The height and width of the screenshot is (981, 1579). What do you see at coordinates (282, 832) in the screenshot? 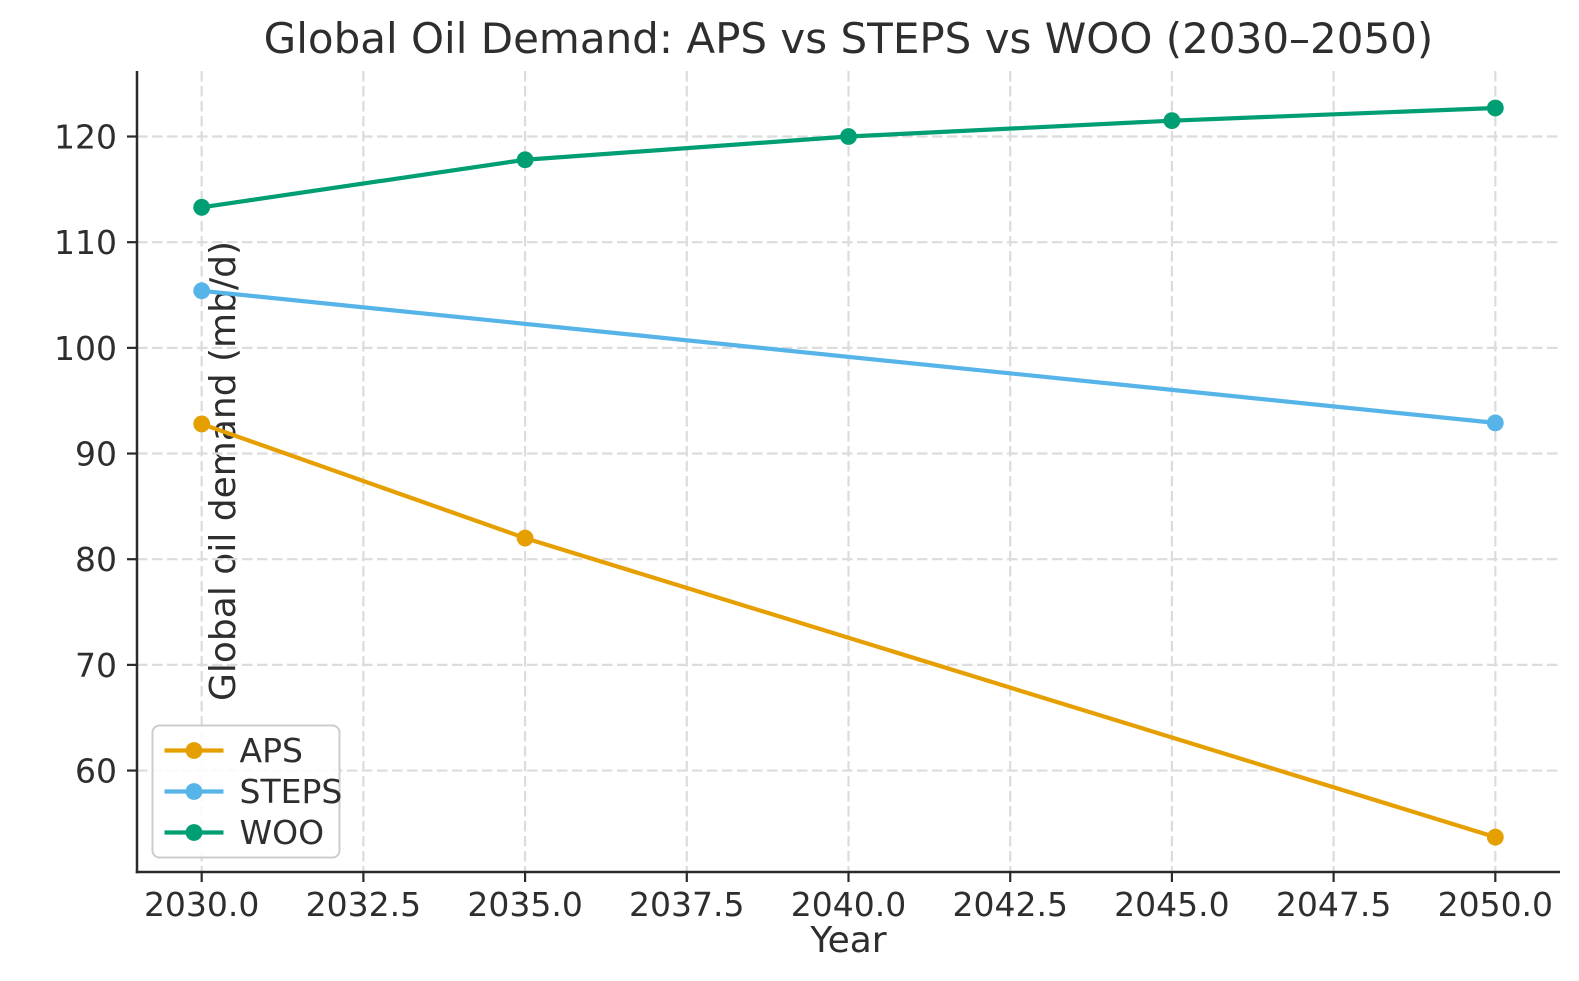
I see `legend-label: WOO` at bounding box center [282, 832].